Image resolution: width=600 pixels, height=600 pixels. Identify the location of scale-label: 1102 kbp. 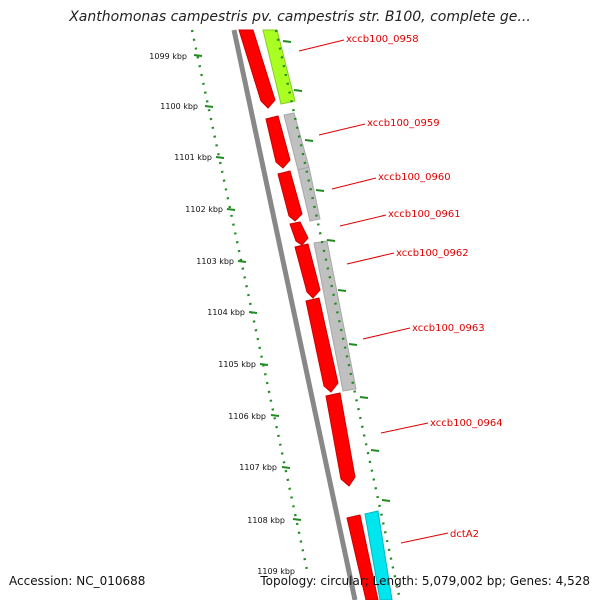
(204, 209).